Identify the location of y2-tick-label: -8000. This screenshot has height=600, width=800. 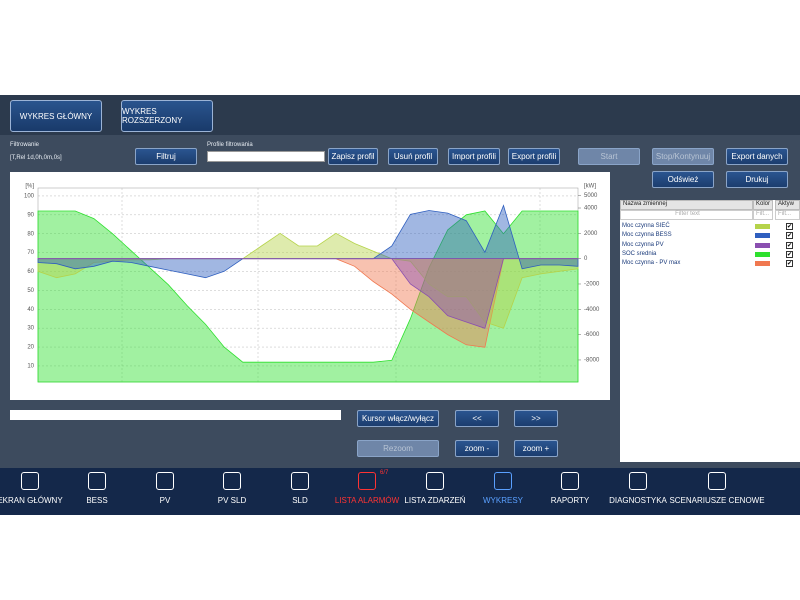
(592, 361).